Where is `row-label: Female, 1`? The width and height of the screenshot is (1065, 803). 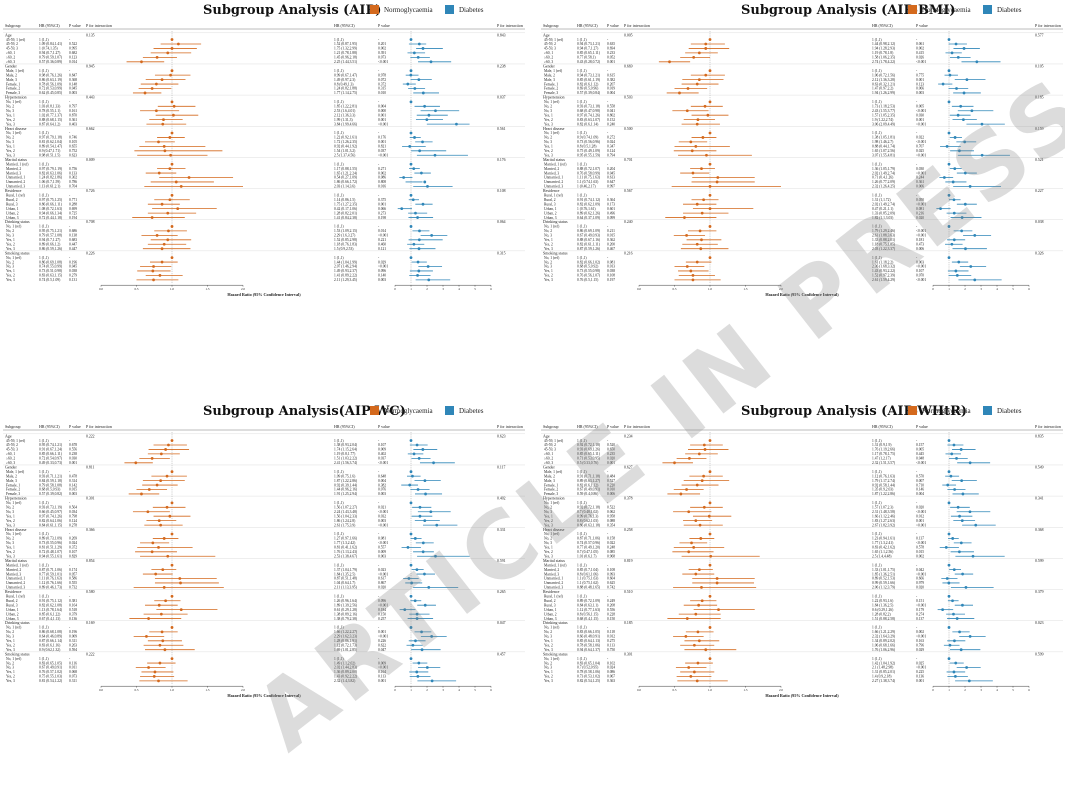 row-label: Female, 1 is located at coordinates (13, 485).